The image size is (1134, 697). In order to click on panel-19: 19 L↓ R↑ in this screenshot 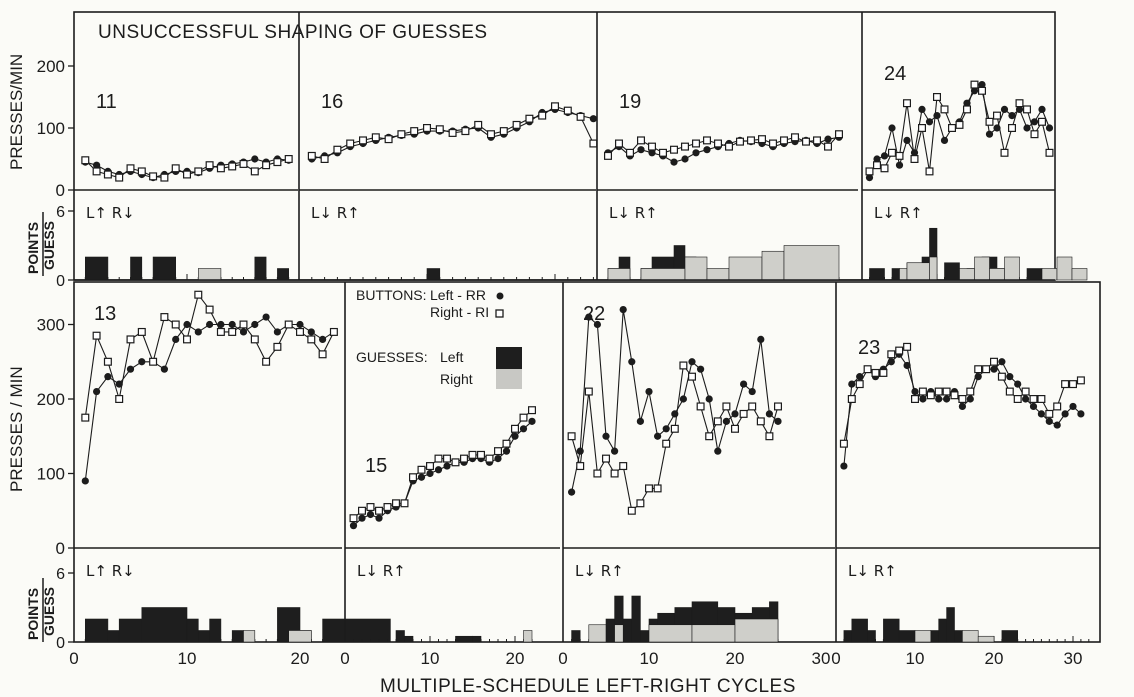, I will do `click(727, 146)`.